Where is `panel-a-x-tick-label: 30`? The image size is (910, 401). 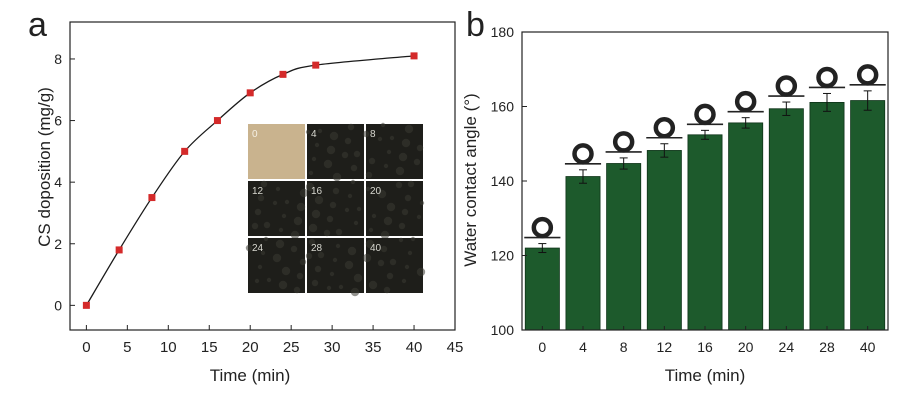 panel-a-x-tick-label: 30 is located at coordinates (332, 347).